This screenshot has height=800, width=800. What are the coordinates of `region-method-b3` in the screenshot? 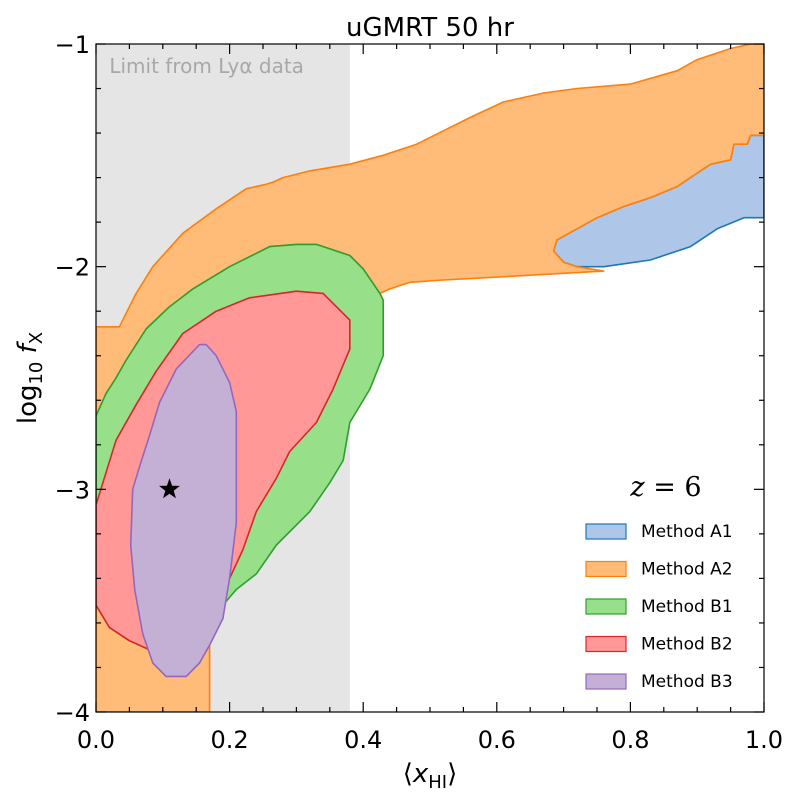 It's located at (183, 510).